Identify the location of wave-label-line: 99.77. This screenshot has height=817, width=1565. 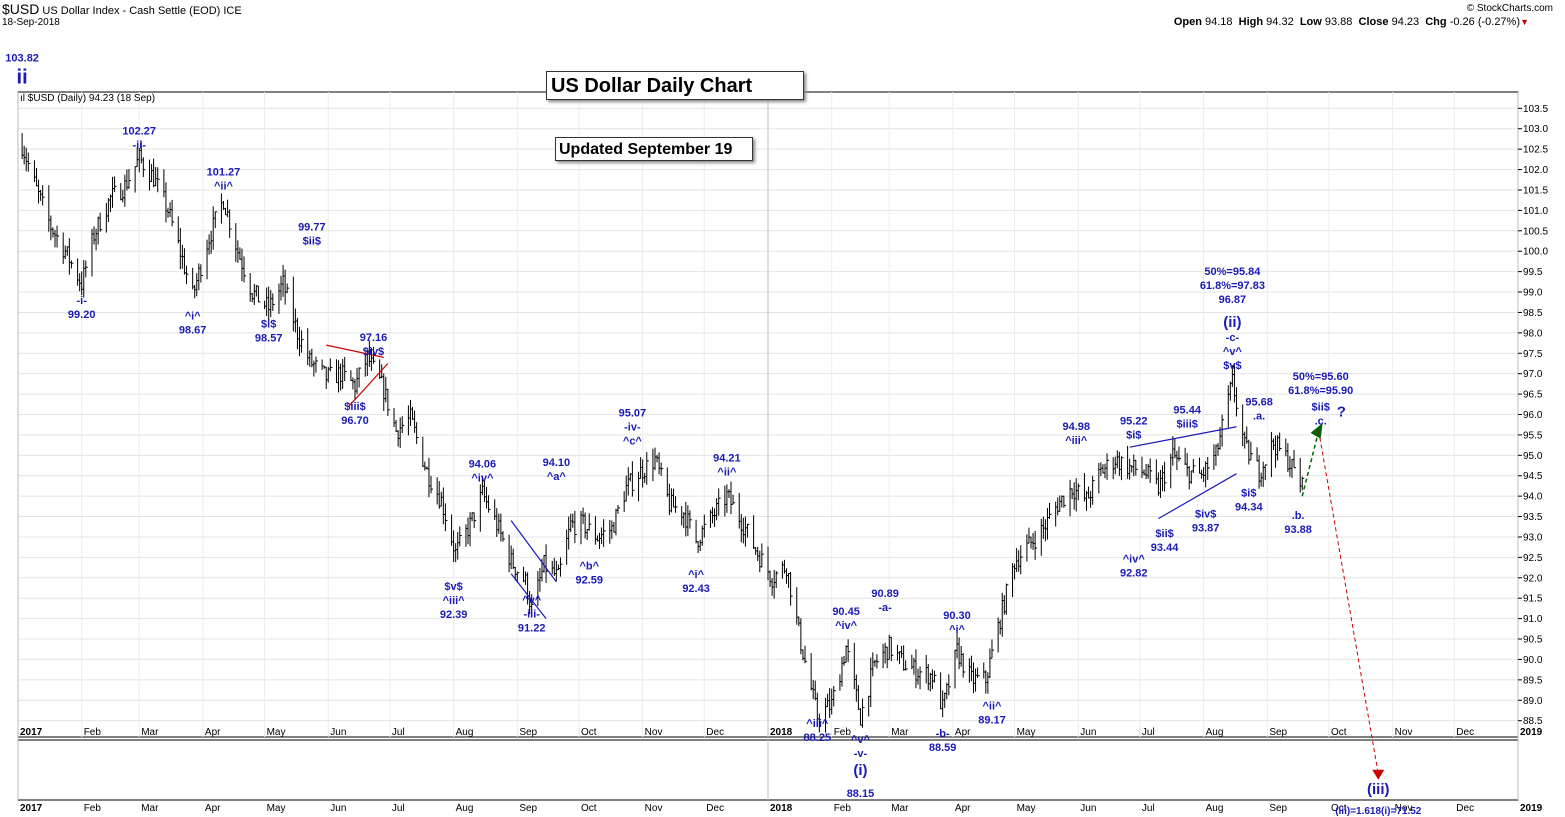
(312, 228).